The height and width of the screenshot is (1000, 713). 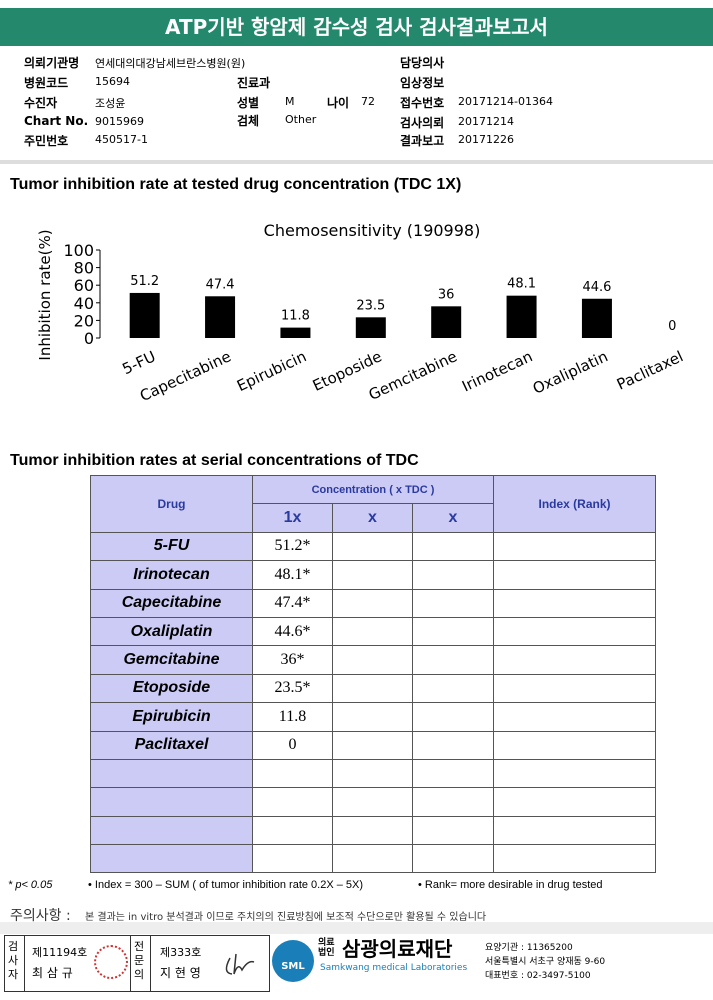 What do you see at coordinates (84, 320) in the screenshot?
I see `y-tick-label: 20` at bounding box center [84, 320].